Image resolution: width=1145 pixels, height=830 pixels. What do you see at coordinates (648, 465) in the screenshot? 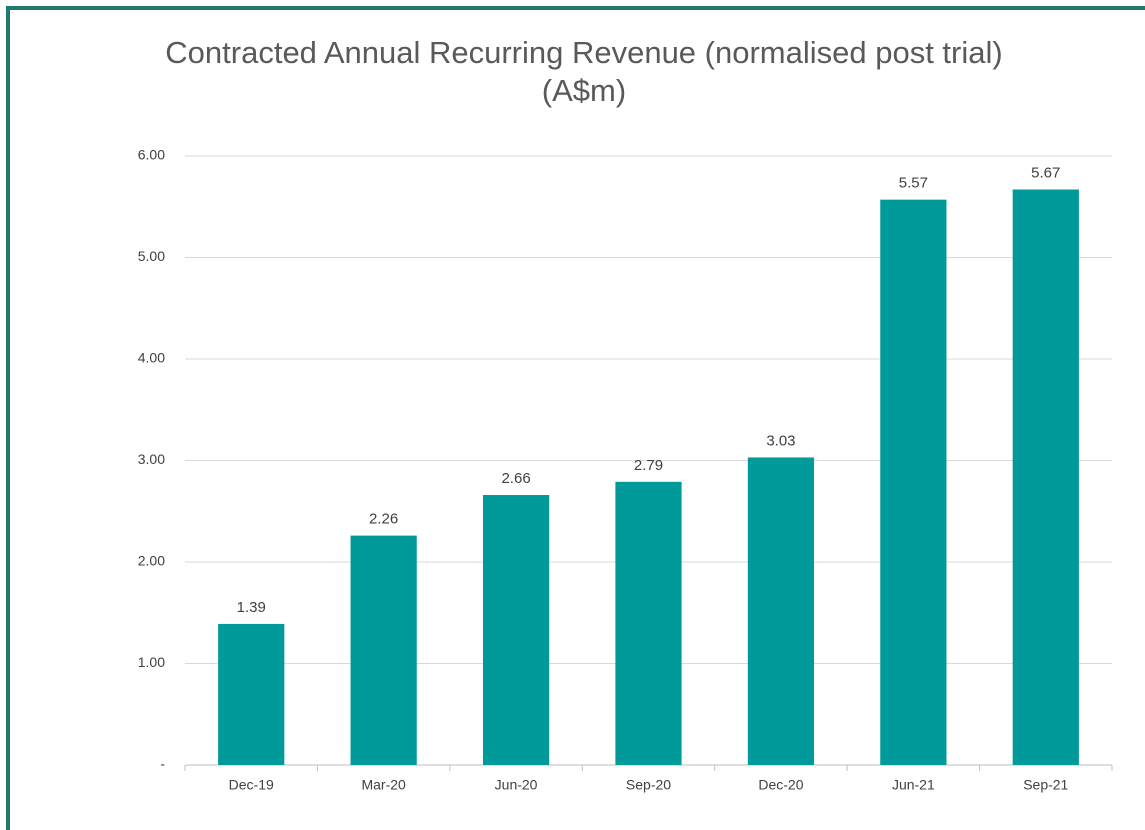
I see `data-label: 2.79` at bounding box center [648, 465].